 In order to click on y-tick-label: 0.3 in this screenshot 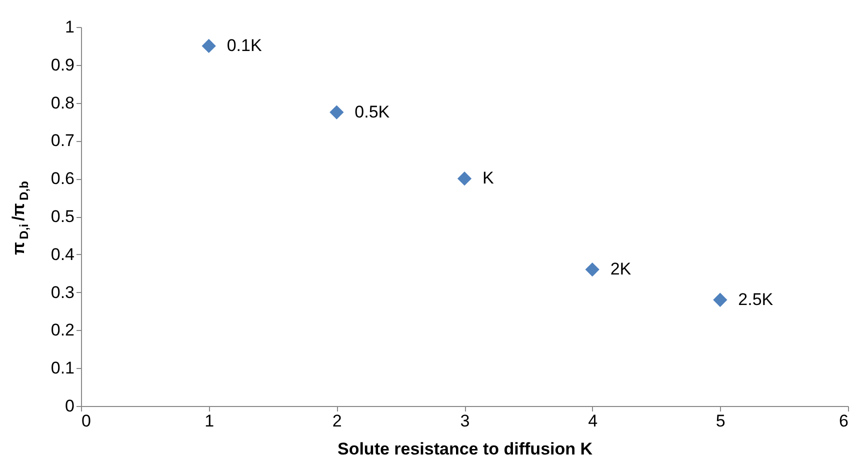, I will do `click(62, 292)`.